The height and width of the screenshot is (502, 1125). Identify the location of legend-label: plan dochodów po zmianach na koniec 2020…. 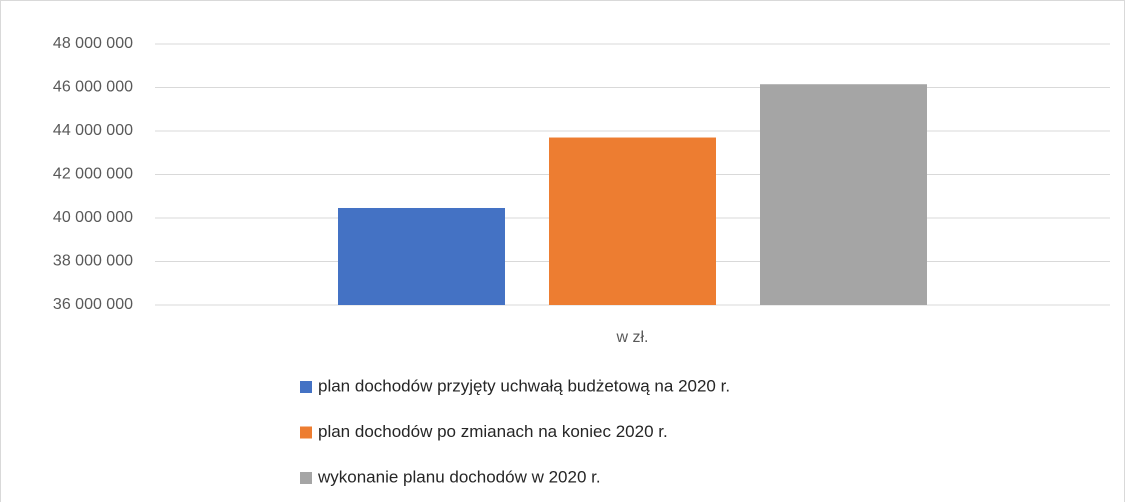
(493, 431).